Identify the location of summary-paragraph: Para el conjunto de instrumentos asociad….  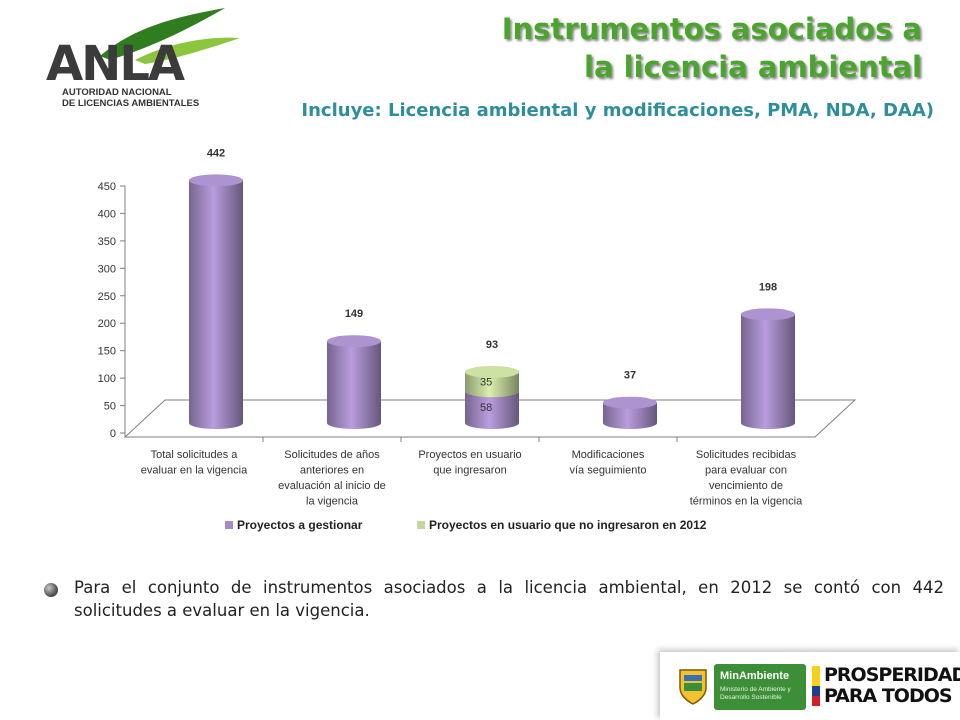
(509, 599).